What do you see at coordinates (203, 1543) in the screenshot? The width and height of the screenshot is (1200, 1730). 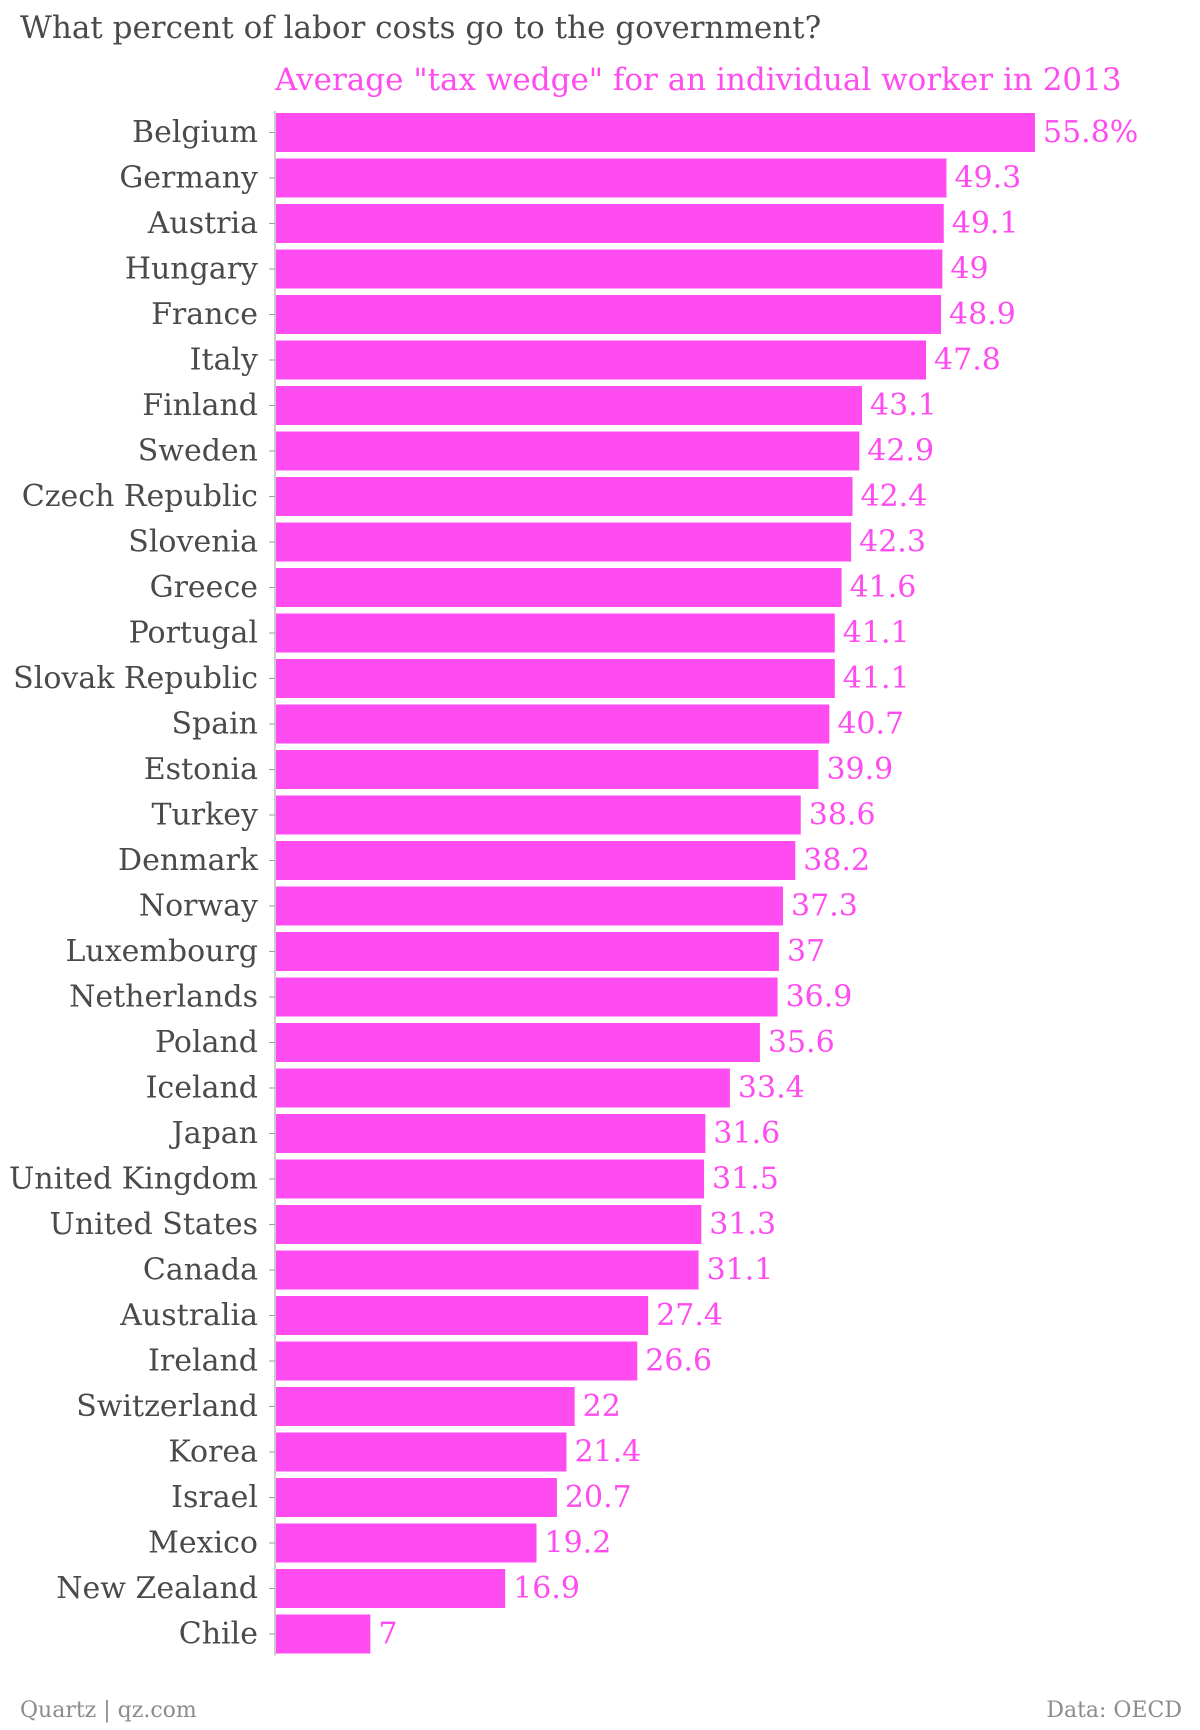 I see `category-label: Mexico` at bounding box center [203, 1543].